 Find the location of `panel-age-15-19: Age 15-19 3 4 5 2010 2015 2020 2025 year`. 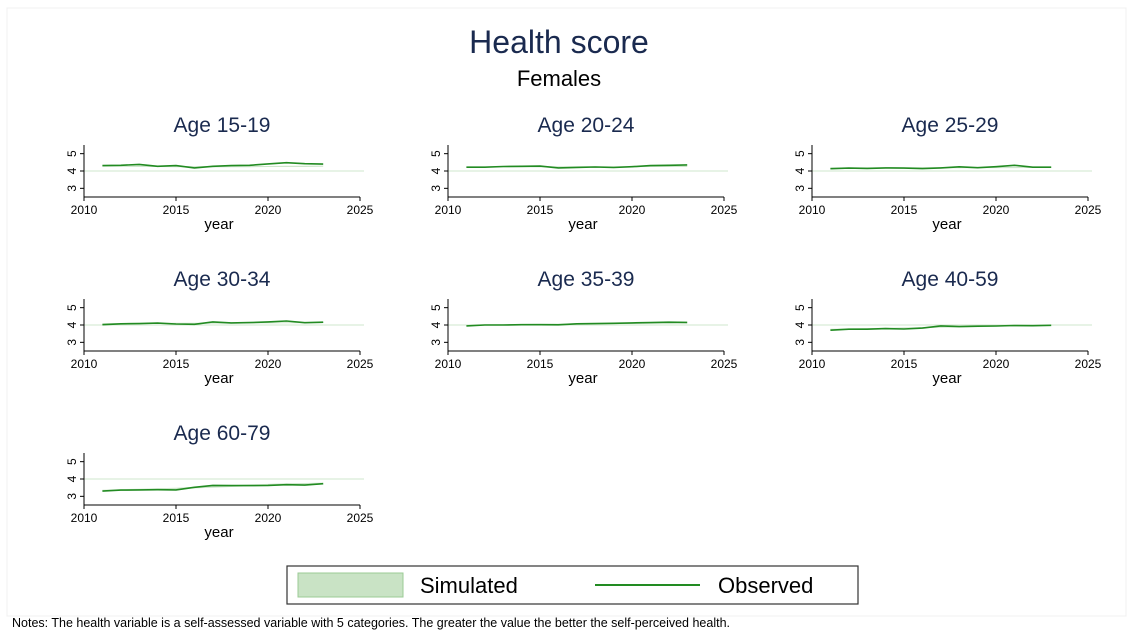

panel-age-15-19: Age 15-19 3 4 5 2010 2015 2020 2025 year is located at coordinates (219, 173).